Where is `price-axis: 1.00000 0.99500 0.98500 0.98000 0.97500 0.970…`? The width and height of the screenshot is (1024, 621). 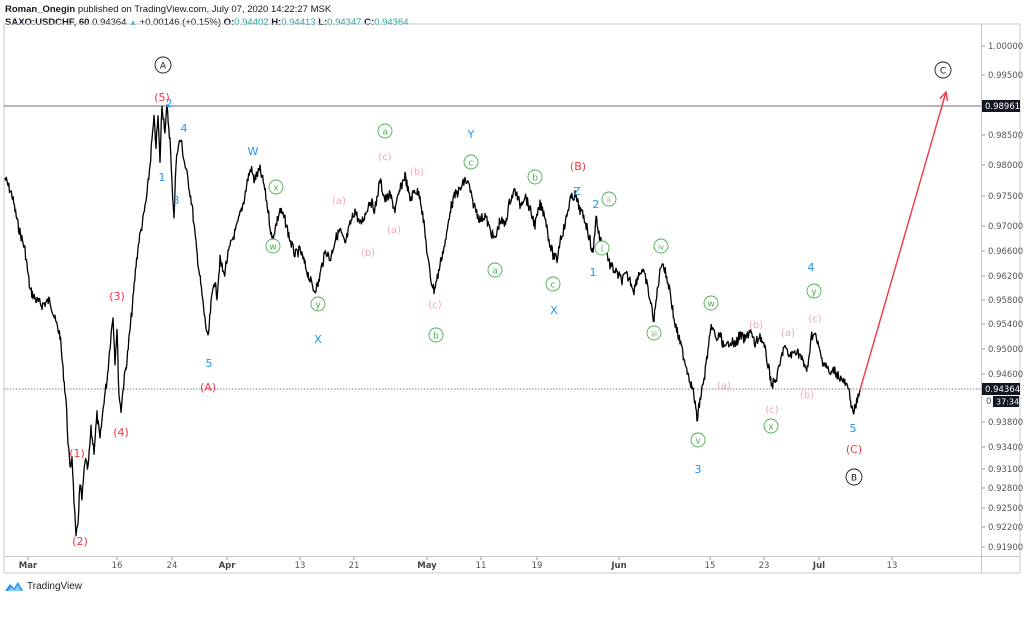
price-axis: 1.00000 0.99500 0.98500 0.98000 0.97500 0.970… is located at coordinates (1002, 297).